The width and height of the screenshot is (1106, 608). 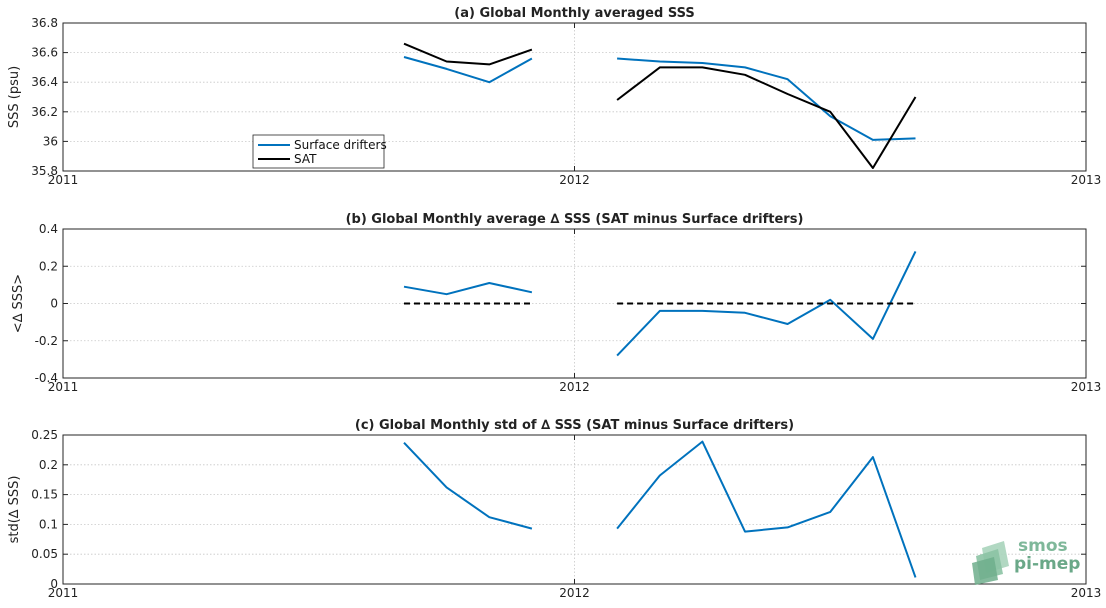 What do you see at coordinates (1047, 564) in the screenshot?
I see `logo-line-2: pi-mep` at bounding box center [1047, 564].